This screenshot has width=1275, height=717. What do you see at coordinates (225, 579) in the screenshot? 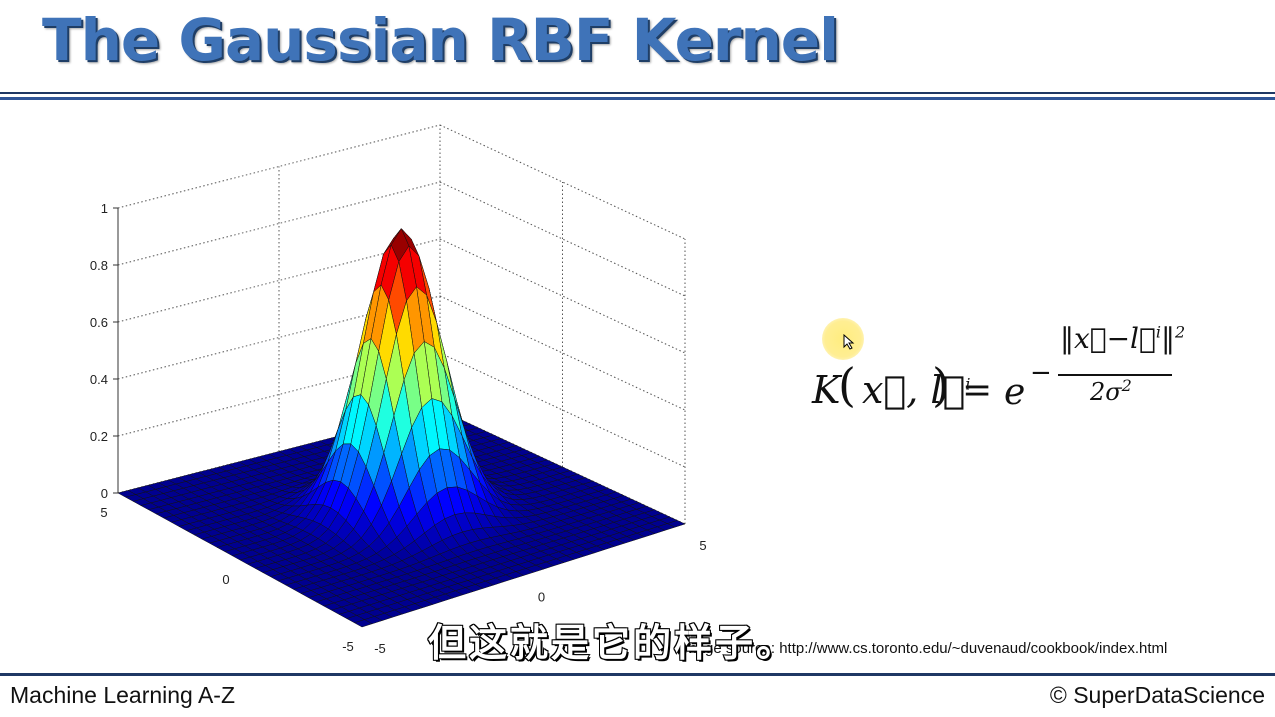
I see `y-tick-label: 0` at bounding box center [225, 579].